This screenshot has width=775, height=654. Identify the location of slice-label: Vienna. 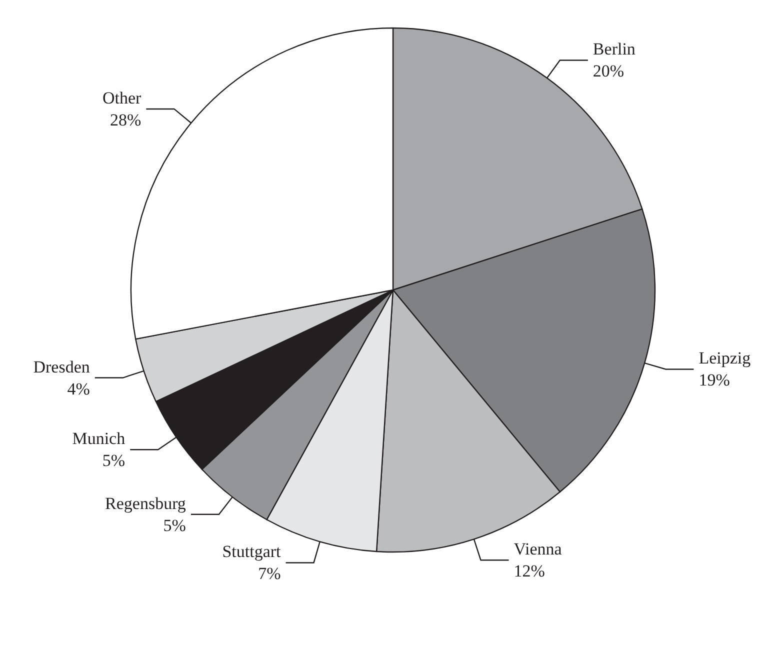
(538, 549).